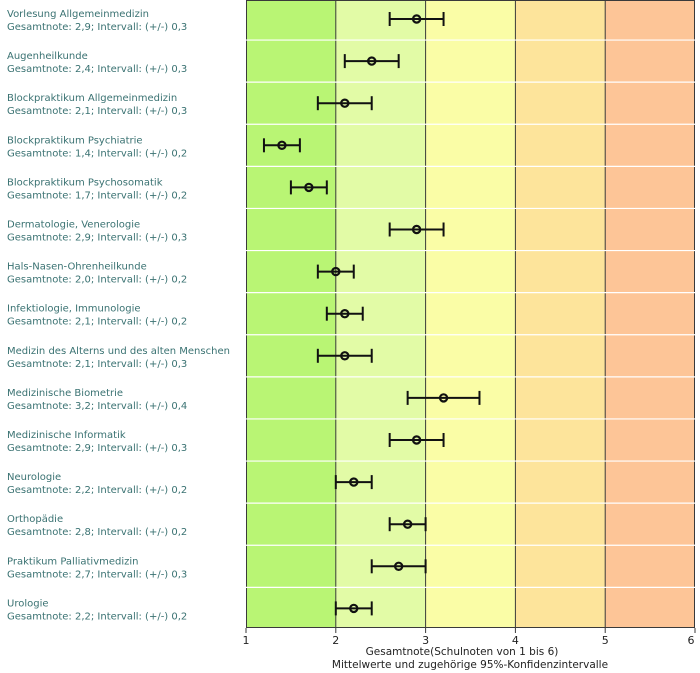 Image resolution: width=700 pixels, height=673 pixels. I want to click on row-label-name: Urologie, so click(28, 603).